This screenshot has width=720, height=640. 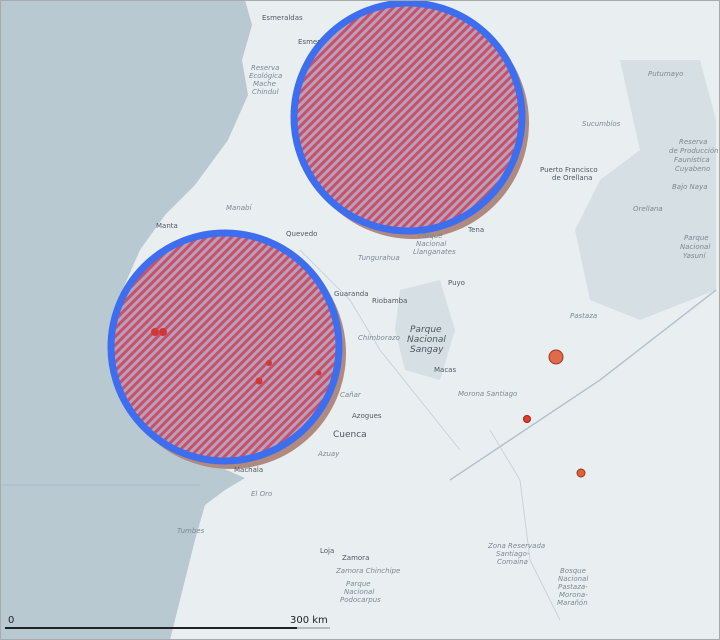 I want to click on place-label: Chindul, so click(x=265, y=92).